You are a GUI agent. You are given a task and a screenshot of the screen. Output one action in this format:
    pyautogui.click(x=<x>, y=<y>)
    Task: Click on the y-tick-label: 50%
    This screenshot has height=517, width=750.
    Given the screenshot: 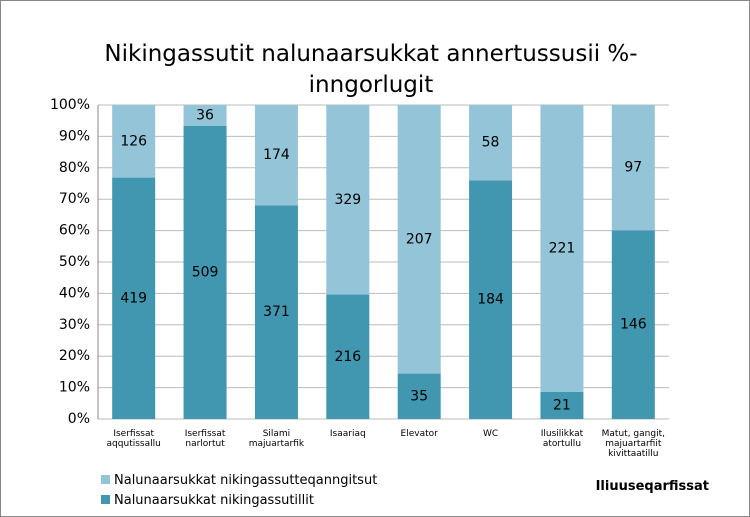 What is the action you would take?
    pyautogui.click(x=74, y=262)
    